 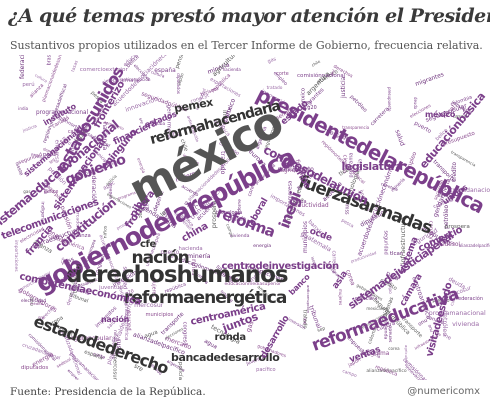 I want to click on cloud-small-word: pensión, so click(x=181, y=62).